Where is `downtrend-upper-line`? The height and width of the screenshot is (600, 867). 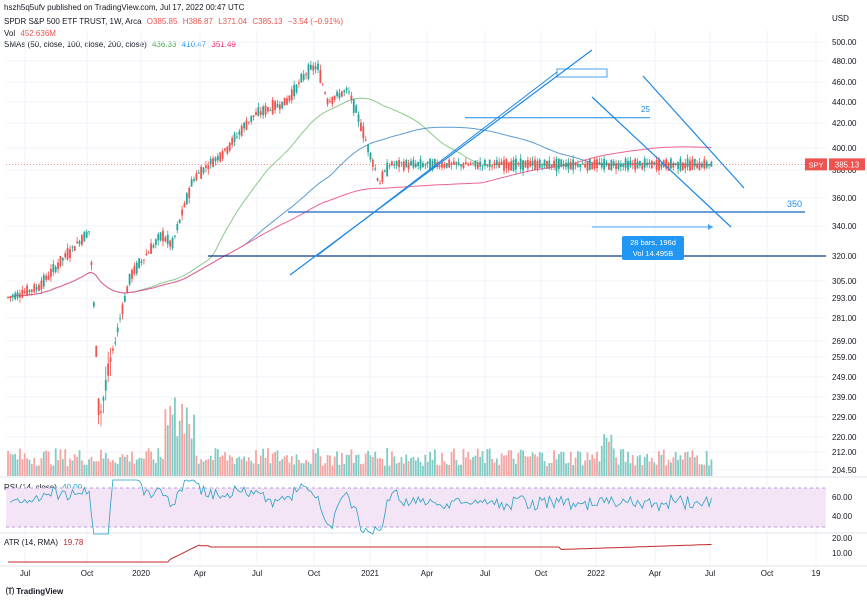 downtrend-upper-line is located at coordinates (693, 132).